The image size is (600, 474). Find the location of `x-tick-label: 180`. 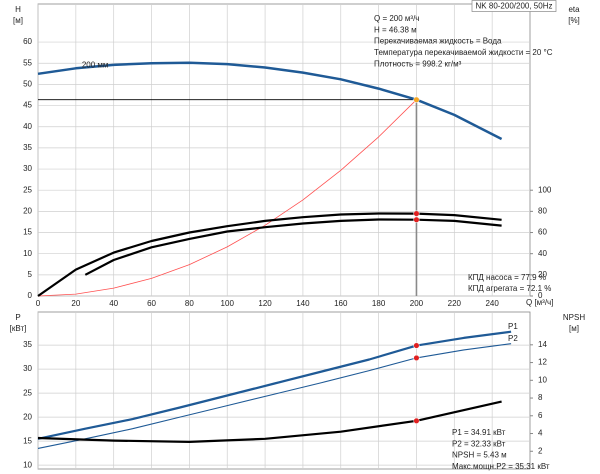

x-tick-label: 180 is located at coordinates (379, 303).